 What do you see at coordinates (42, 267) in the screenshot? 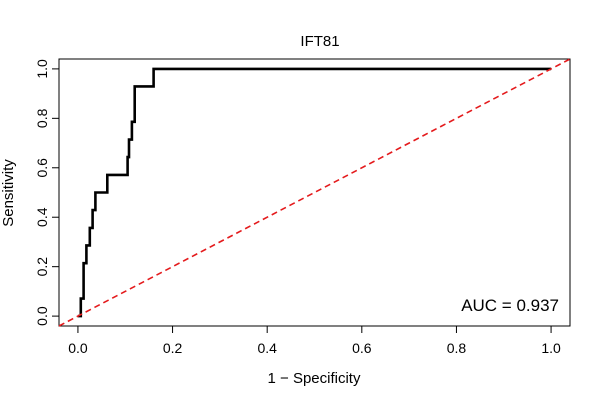
I see `y-tick-label: 0.2` at bounding box center [42, 267].